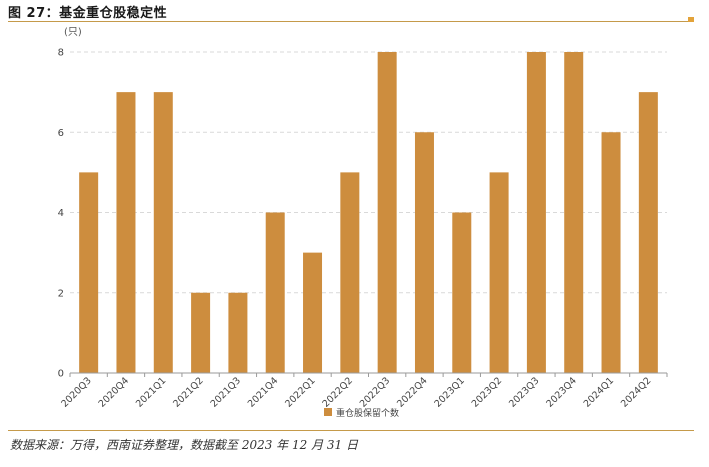  I want to click on x-tick-label: 2021Q1, so click(151, 392).